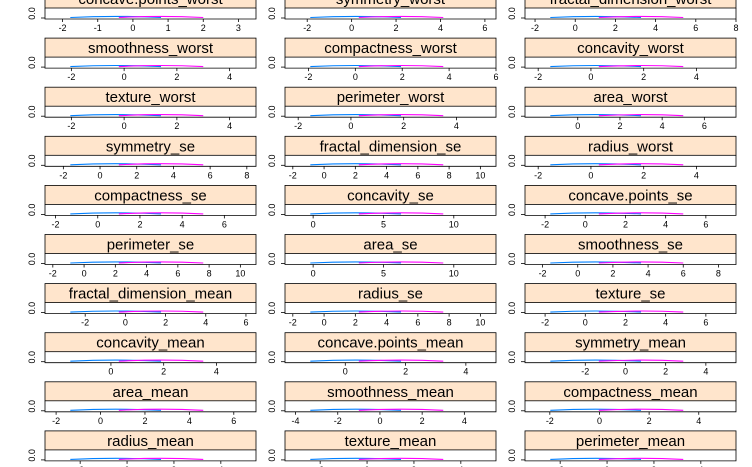 Image resolution: width=752 pixels, height=467 pixels. What do you see at coordinates (383, 224) in the screenshot?
I see `x-tick-label: 5` at bounding box center [383, 224].